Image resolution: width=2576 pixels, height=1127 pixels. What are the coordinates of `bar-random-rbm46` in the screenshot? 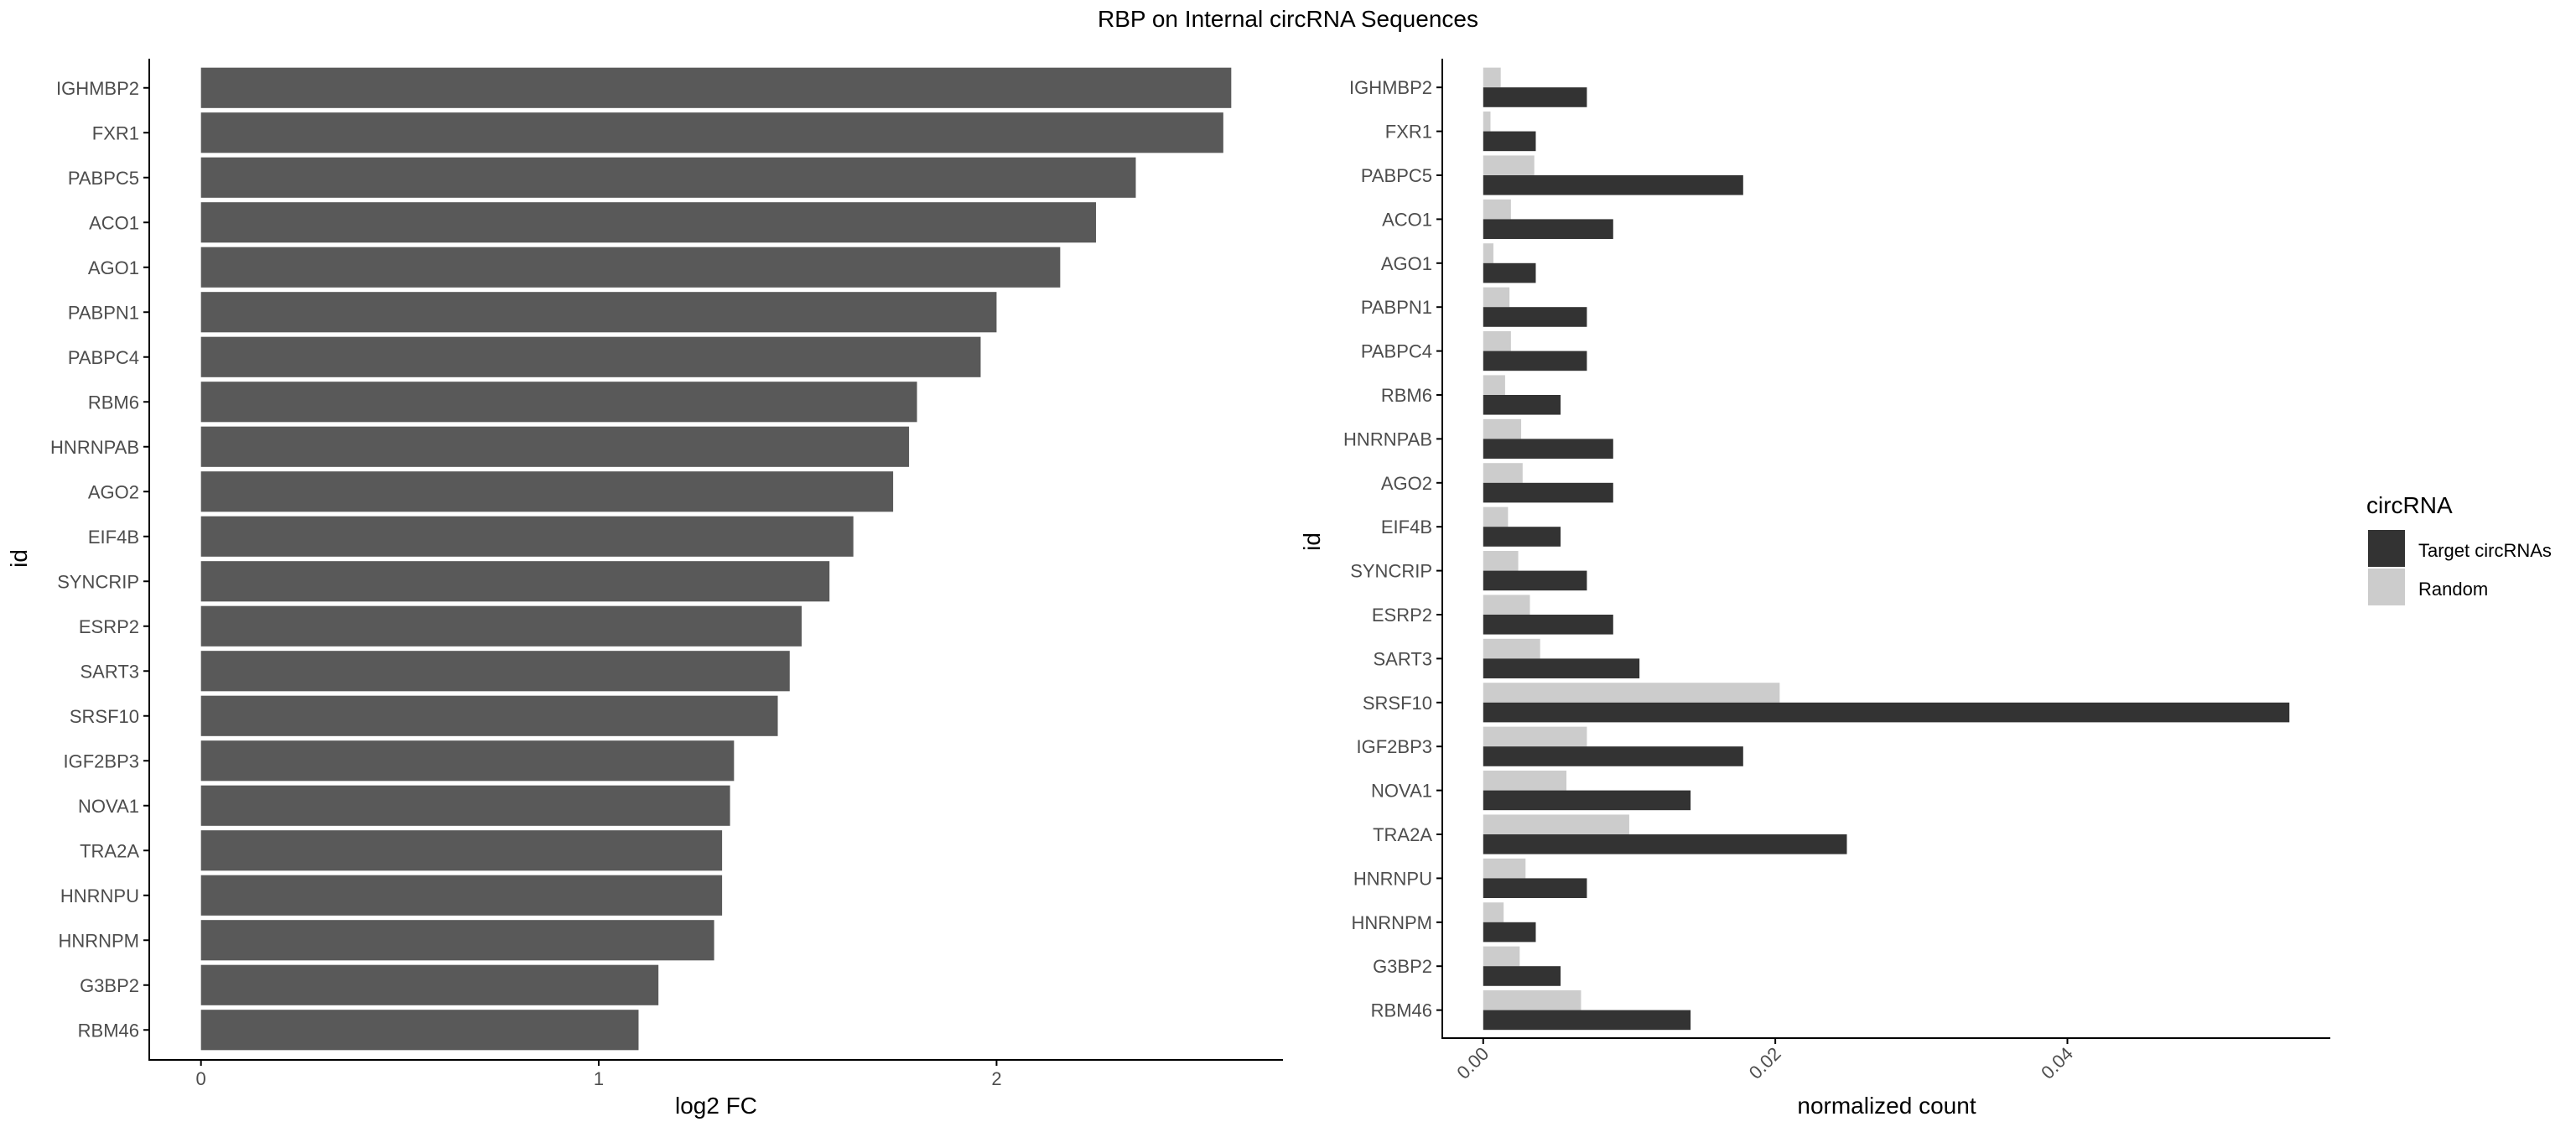 It's located at (1532, 1000).